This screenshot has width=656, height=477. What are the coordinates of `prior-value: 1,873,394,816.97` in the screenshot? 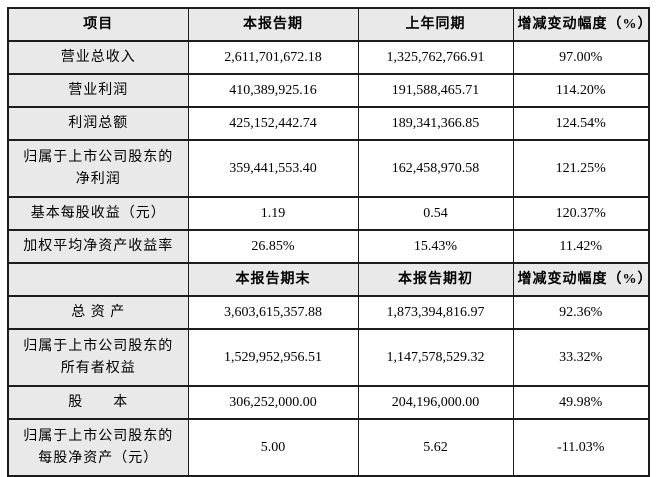 It's located at (435, 312).